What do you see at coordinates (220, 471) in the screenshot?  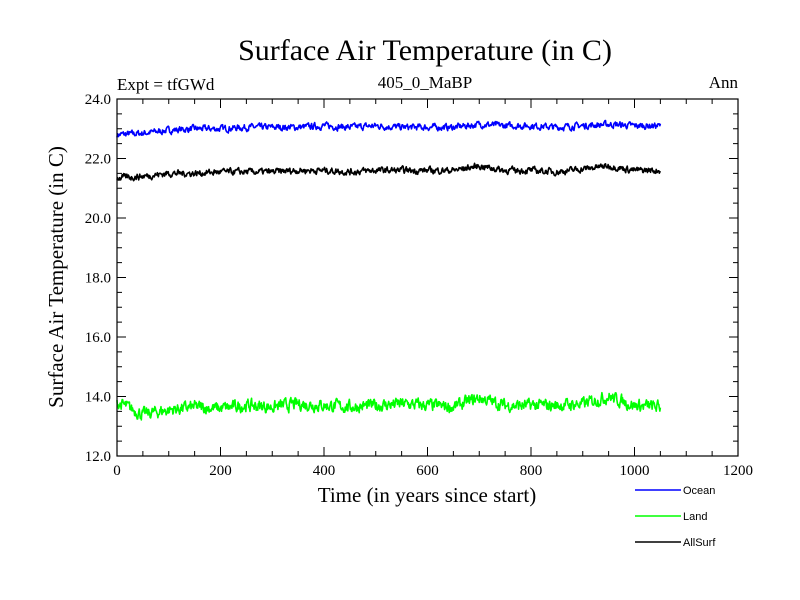 I see `x-tick-label: 200` at bounding box center [220, 471].